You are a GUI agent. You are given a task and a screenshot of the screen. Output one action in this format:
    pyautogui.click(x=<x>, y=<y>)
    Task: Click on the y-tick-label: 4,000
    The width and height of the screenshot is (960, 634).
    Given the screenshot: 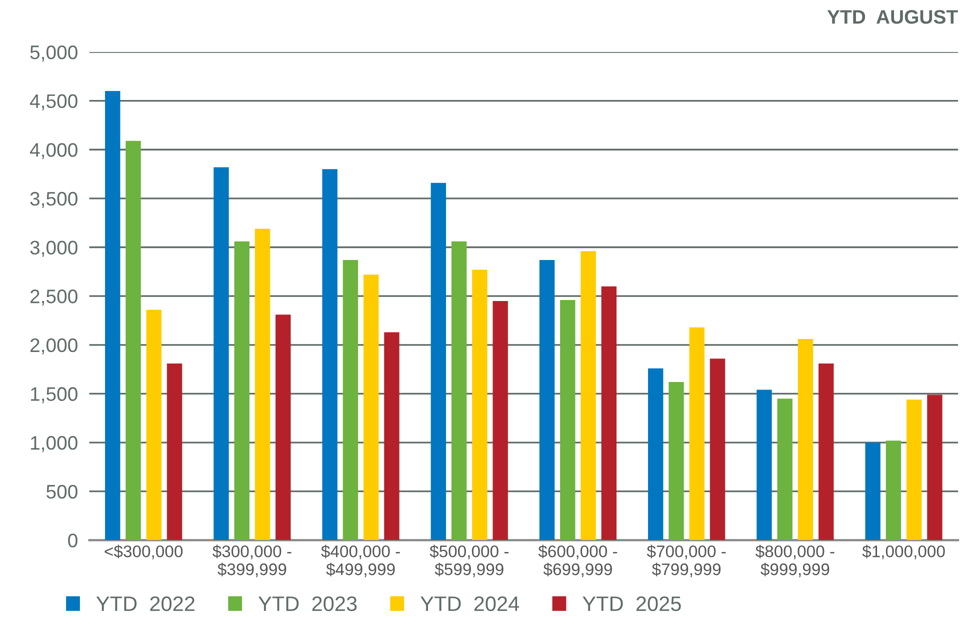 What is the action you would take?
    pyautogui.click(x=54, y=151)
    